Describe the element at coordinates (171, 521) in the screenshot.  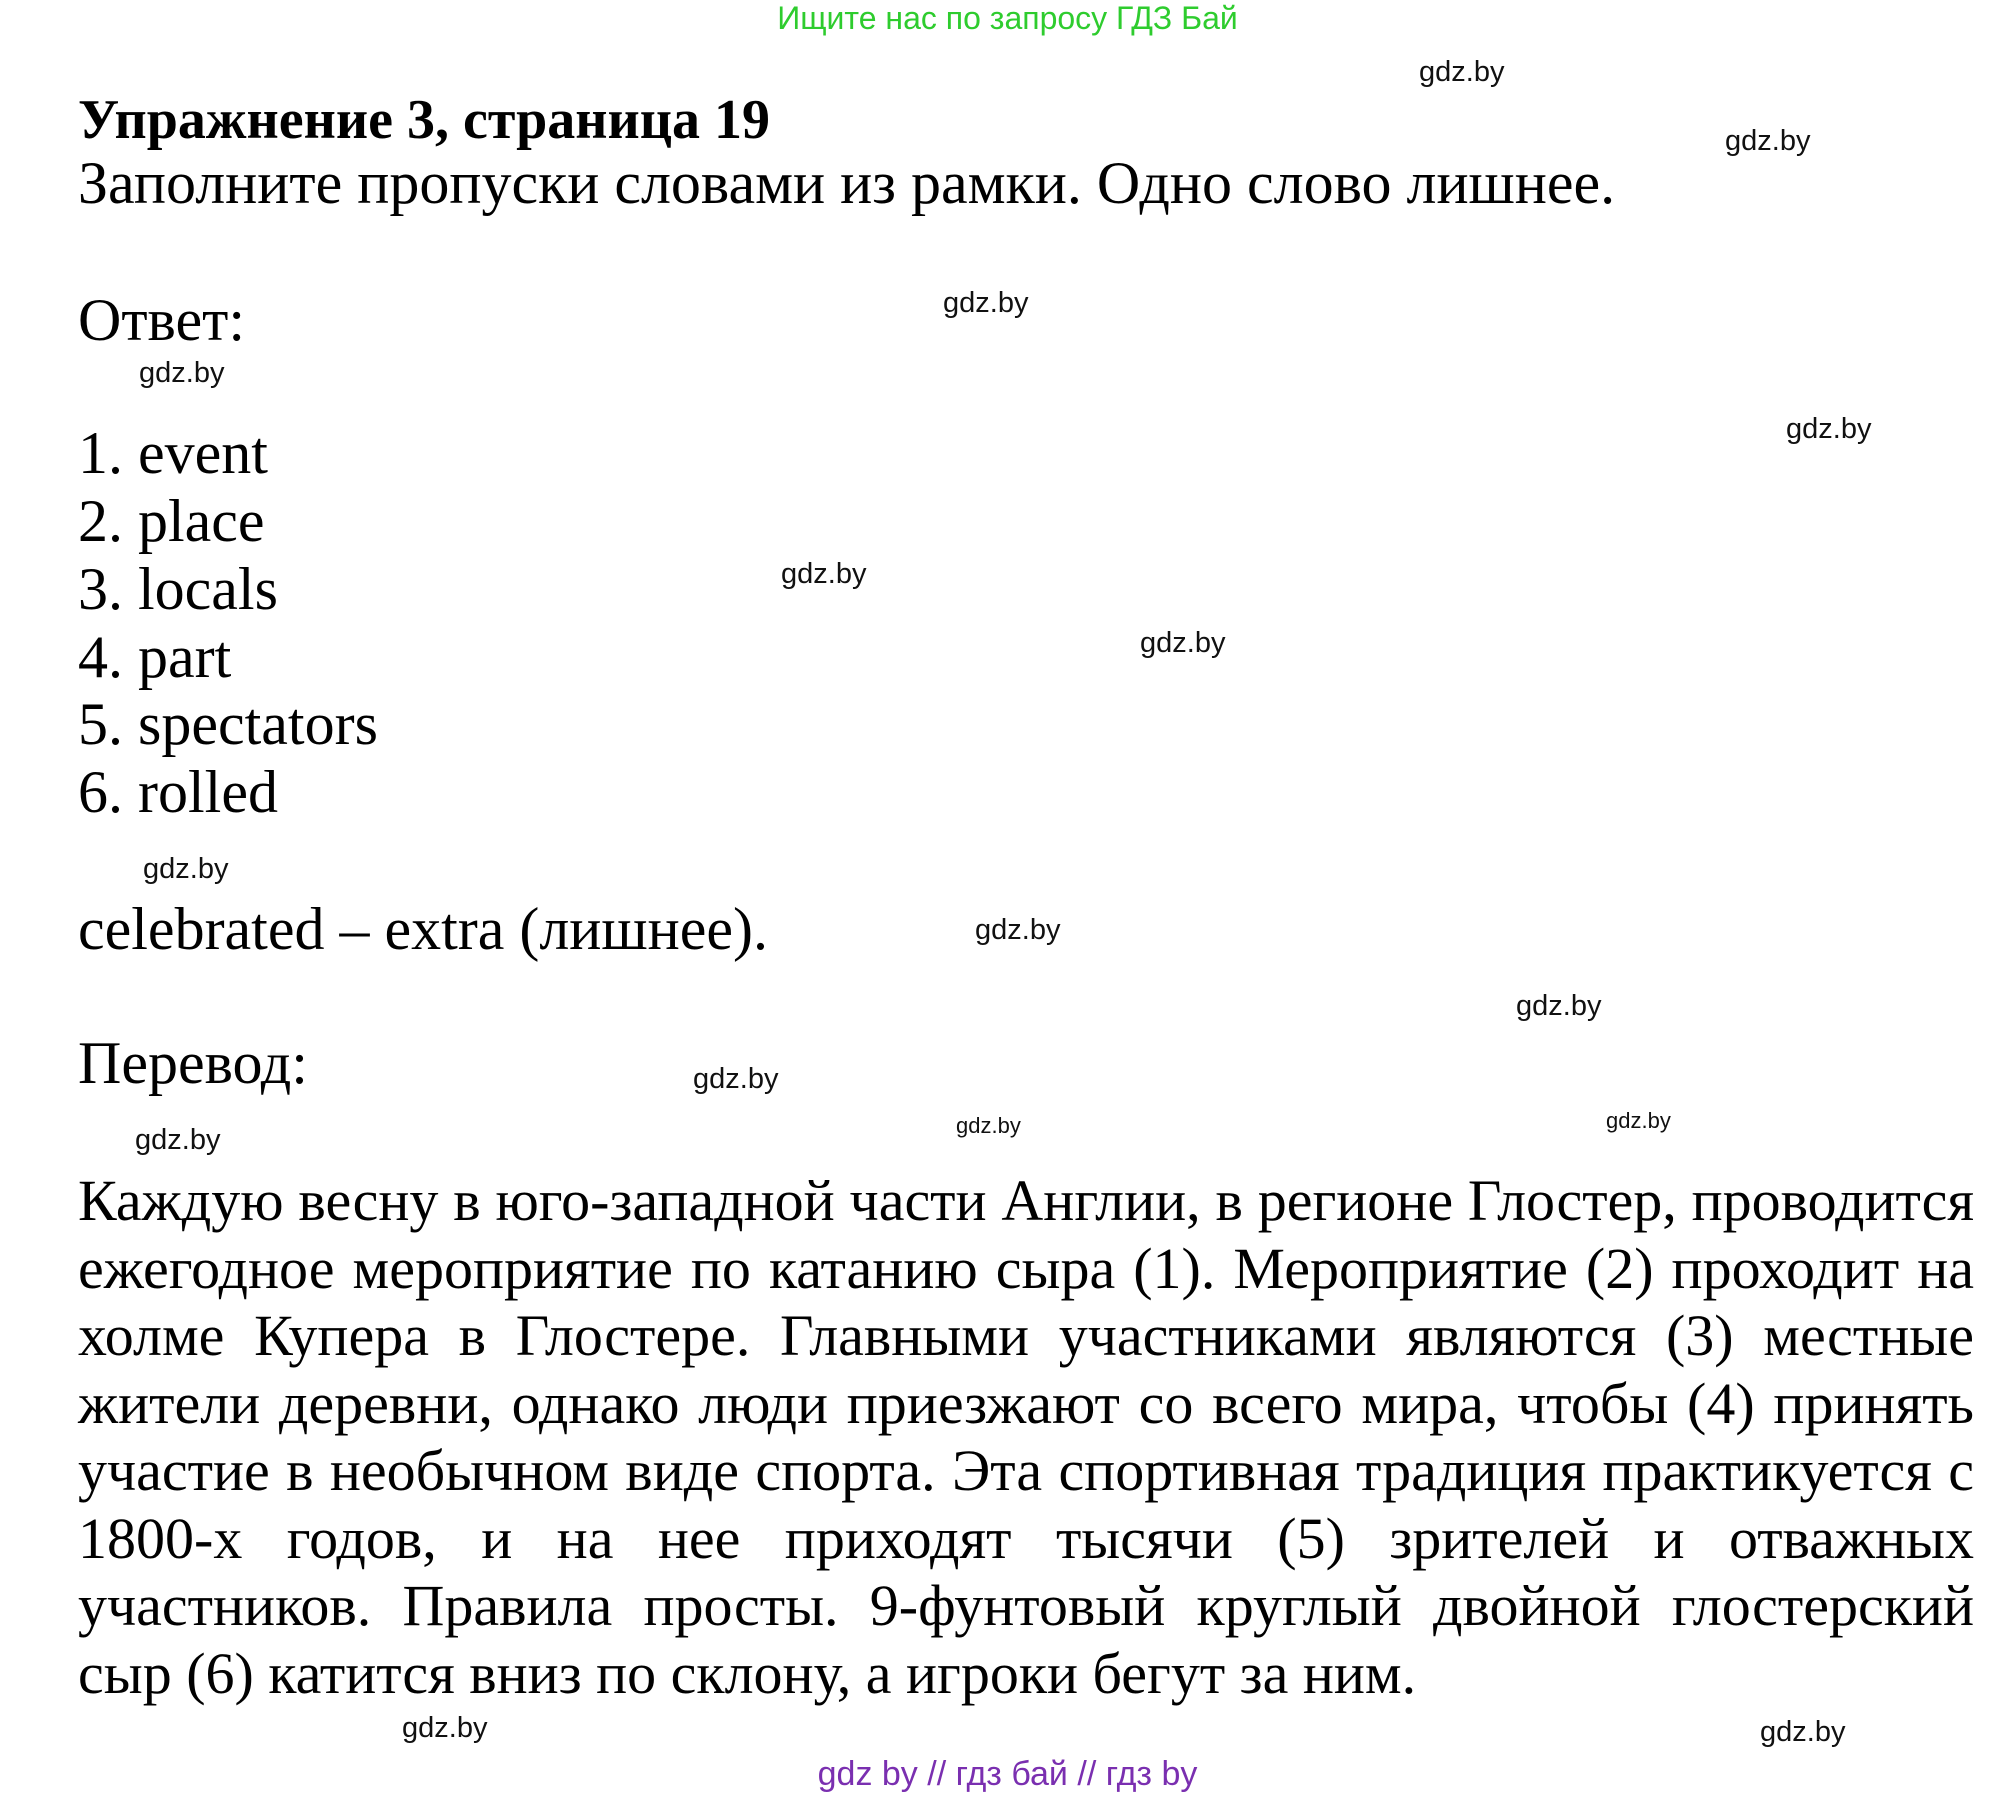
I see `answer-item: 2. place` at that location.